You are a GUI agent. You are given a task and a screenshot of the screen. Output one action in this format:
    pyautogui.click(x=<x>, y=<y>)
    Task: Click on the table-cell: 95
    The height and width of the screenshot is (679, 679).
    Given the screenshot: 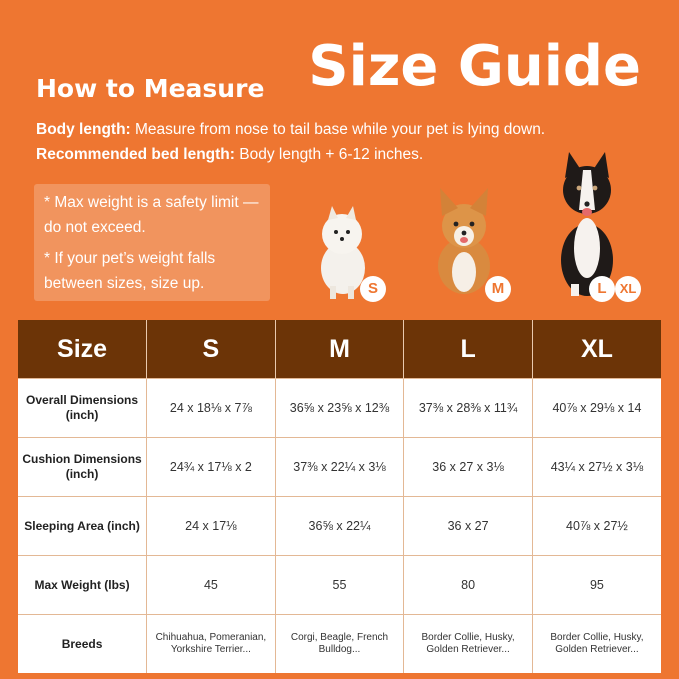 What is the action you would take?
    pyautogui.click(x=596, y=585)
    